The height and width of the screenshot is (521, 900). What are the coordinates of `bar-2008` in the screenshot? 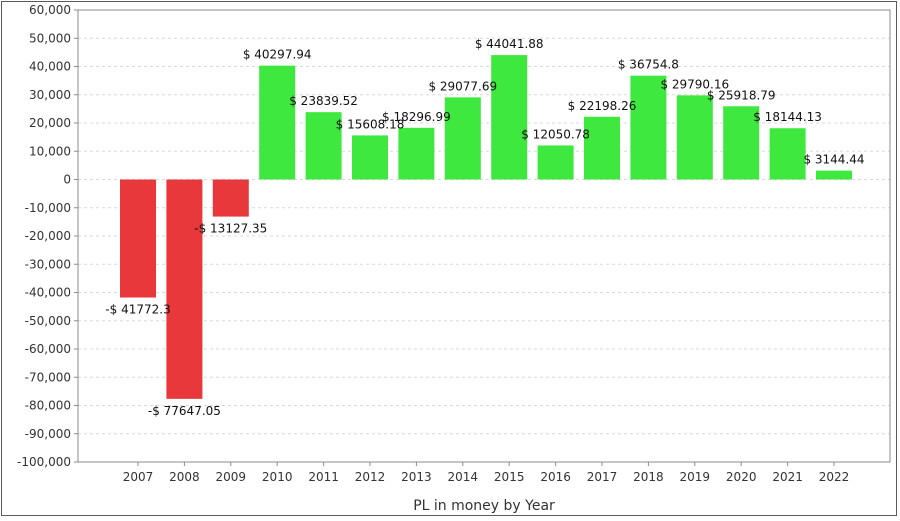 It's located at (184, 289).